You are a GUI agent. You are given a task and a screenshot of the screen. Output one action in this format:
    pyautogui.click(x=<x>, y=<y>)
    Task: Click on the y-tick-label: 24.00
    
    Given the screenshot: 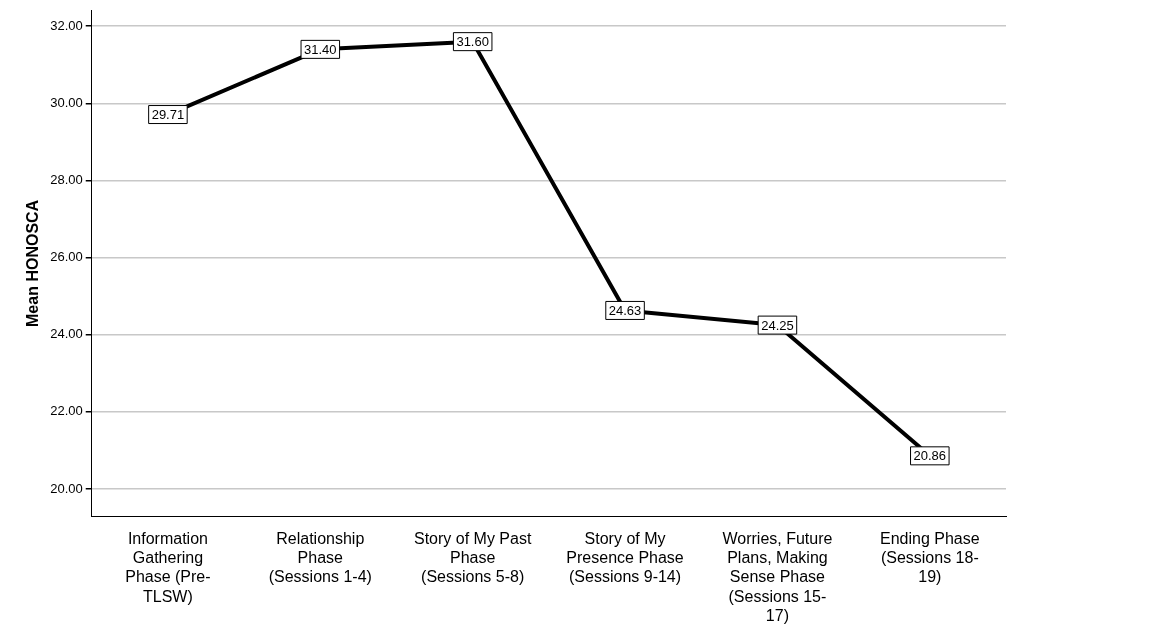 What is the action you would take?
    pyautogui.click(x=66, y=334)
    